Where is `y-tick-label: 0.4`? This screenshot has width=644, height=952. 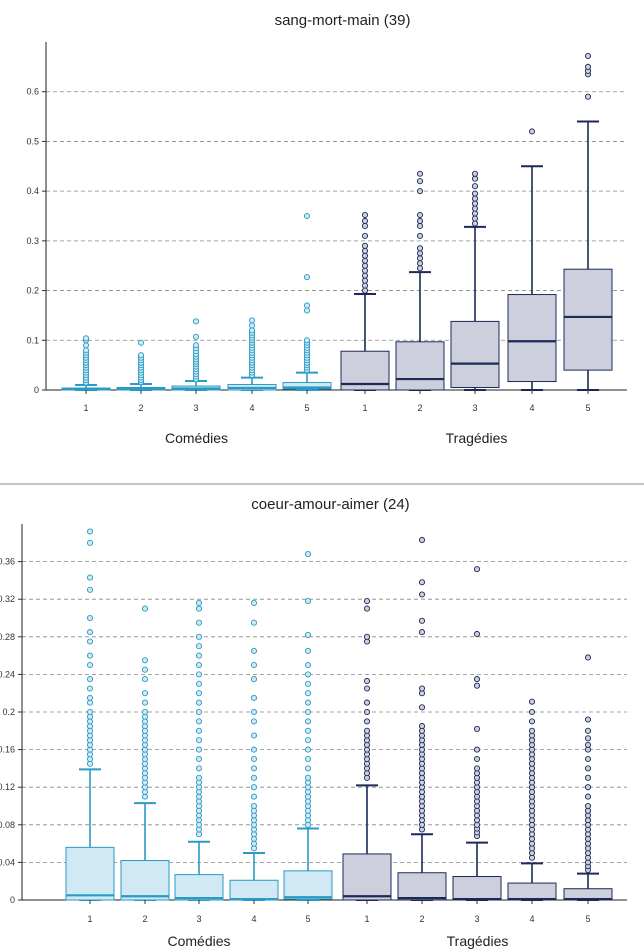 y-tick-label: 0.4 is located at coordinates (32, 191).